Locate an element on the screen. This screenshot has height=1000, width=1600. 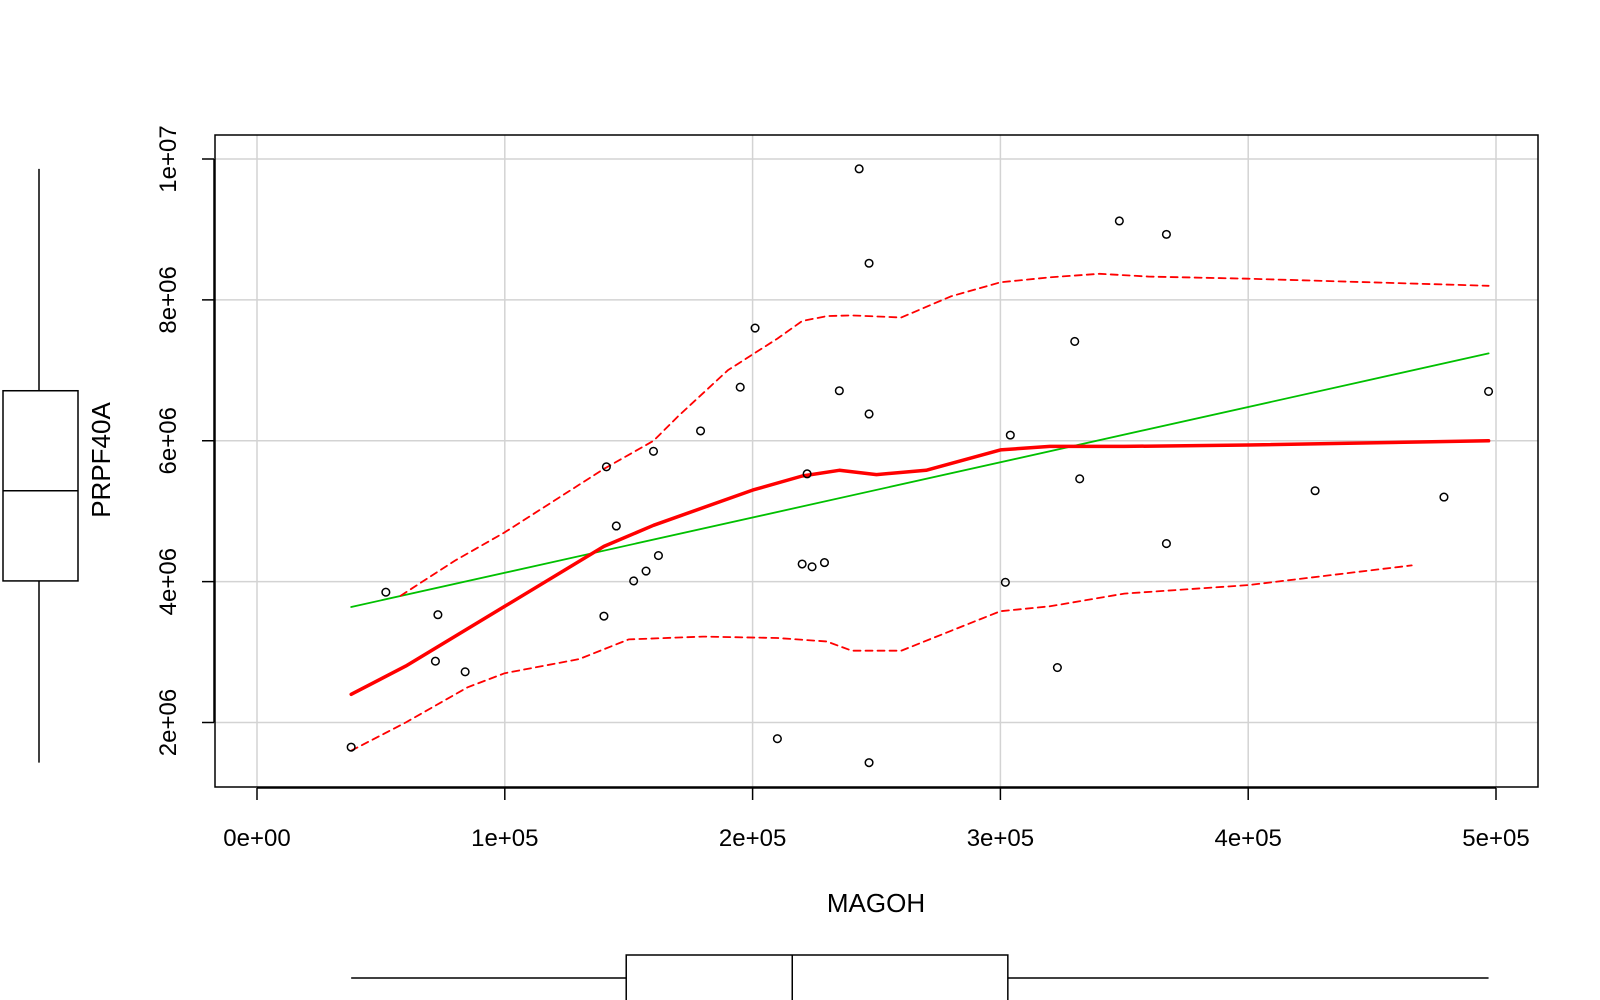
y-boxplot-box is located at coordinates (40, 485).